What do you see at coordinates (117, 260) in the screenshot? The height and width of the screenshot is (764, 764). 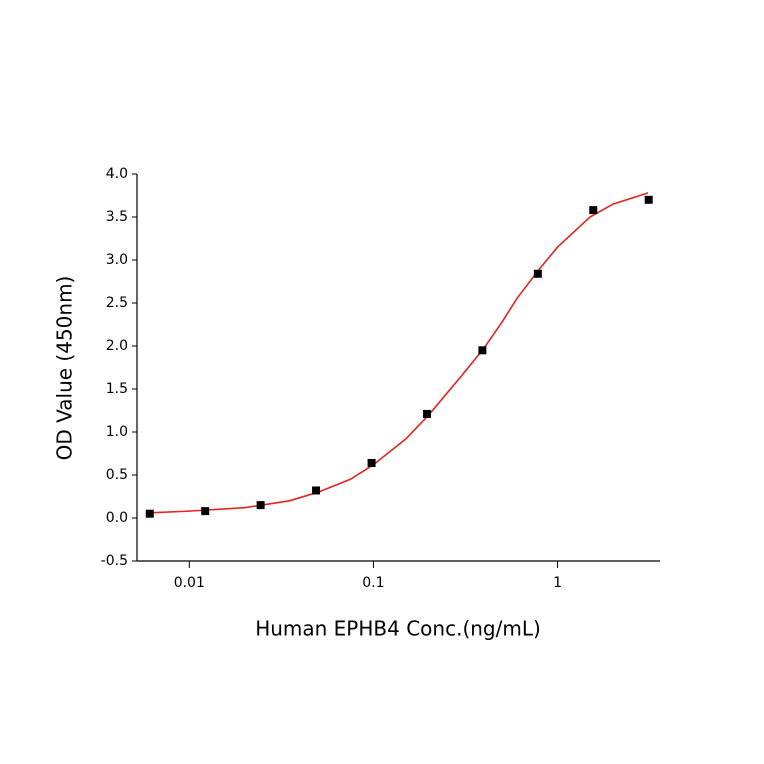 I see `y-tick-label: 3.0` at bounding box center [117, 260].